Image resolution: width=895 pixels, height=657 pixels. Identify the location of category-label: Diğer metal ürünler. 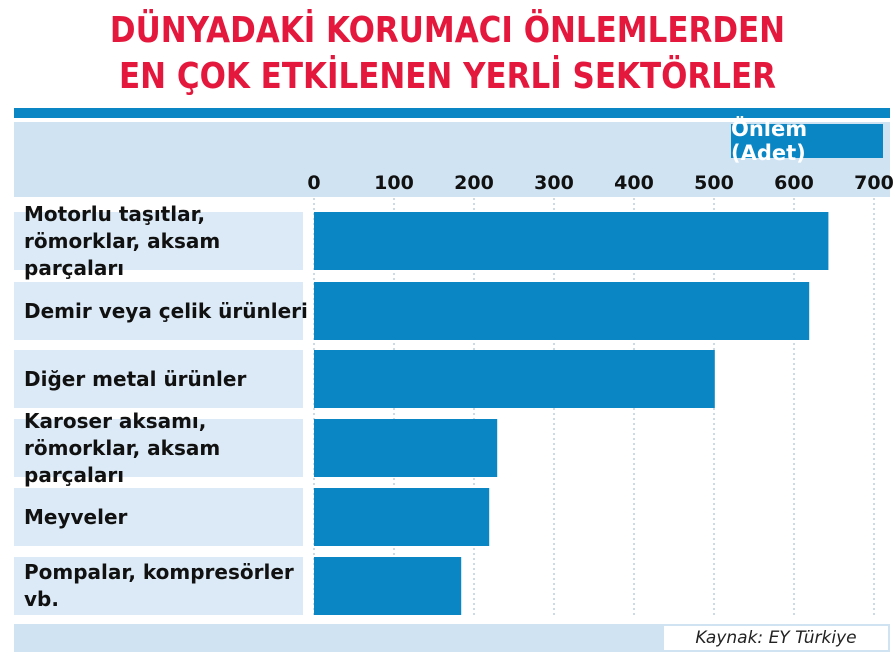
(135, 378).